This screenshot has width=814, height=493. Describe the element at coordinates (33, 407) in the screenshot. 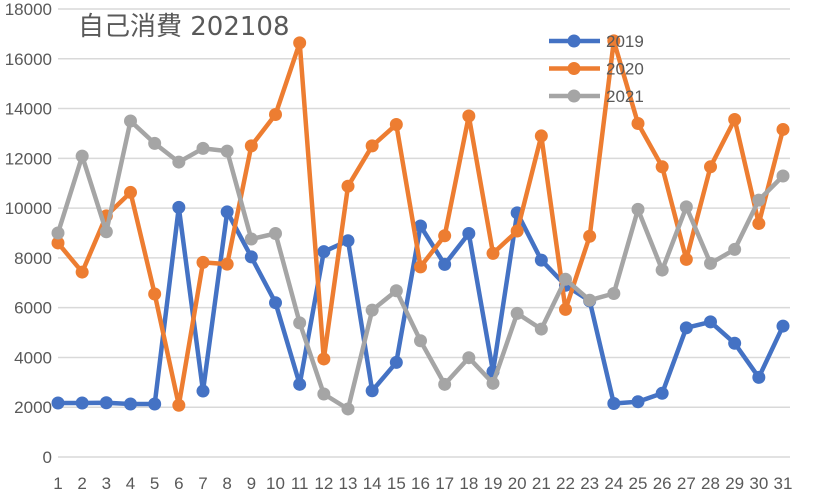

I see `y-tick-label: 2000` at that location.